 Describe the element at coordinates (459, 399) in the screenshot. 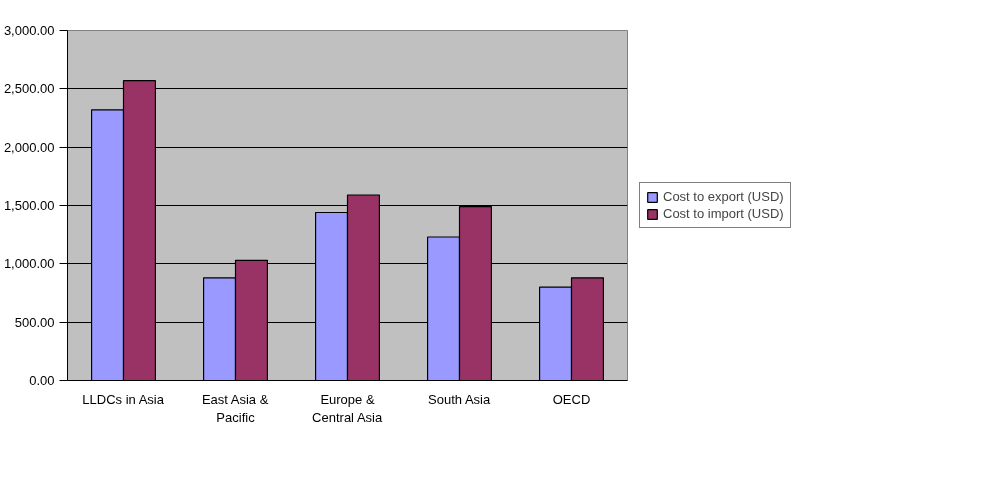

I see `x-tick-label: South Asia` at that location.